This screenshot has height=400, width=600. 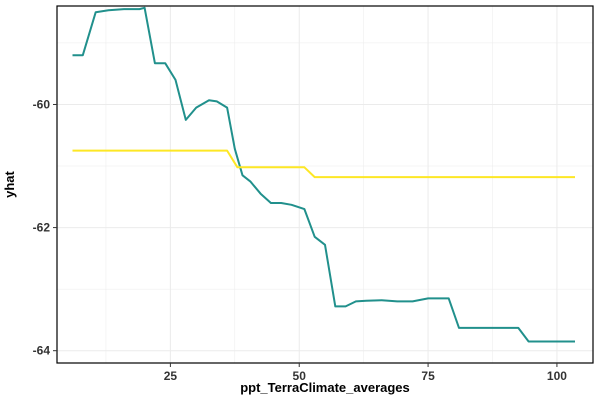 What do you see at coordinates (42, 104) in the screenshot?
I see `y-tick-label: -60` at bounding box center [42, 104].